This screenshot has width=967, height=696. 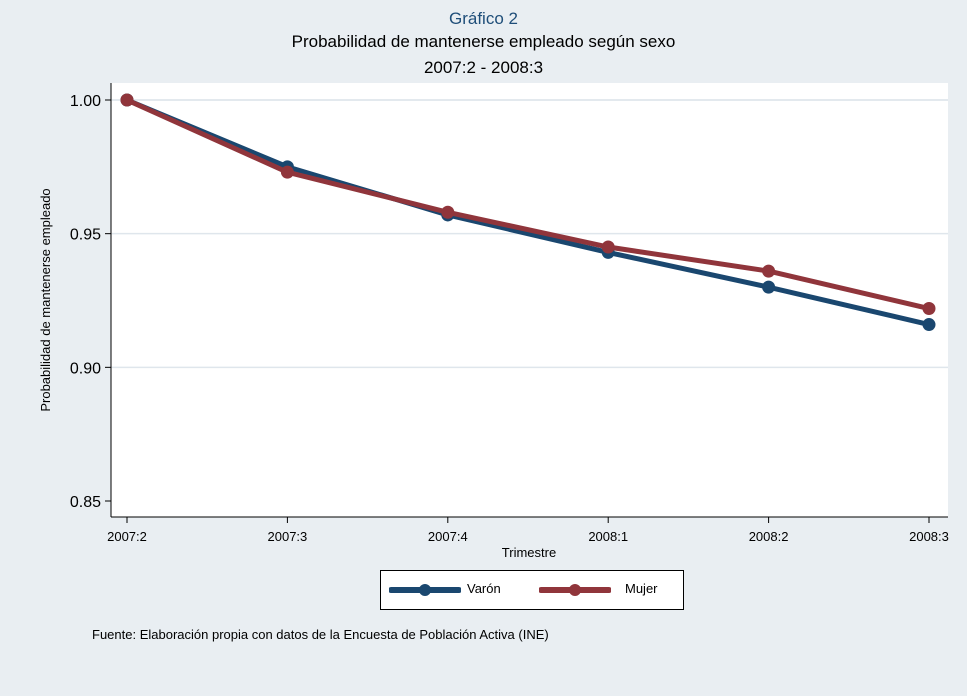 I want to click on legend-label-varon: Varón, so click(x=484, y=588).